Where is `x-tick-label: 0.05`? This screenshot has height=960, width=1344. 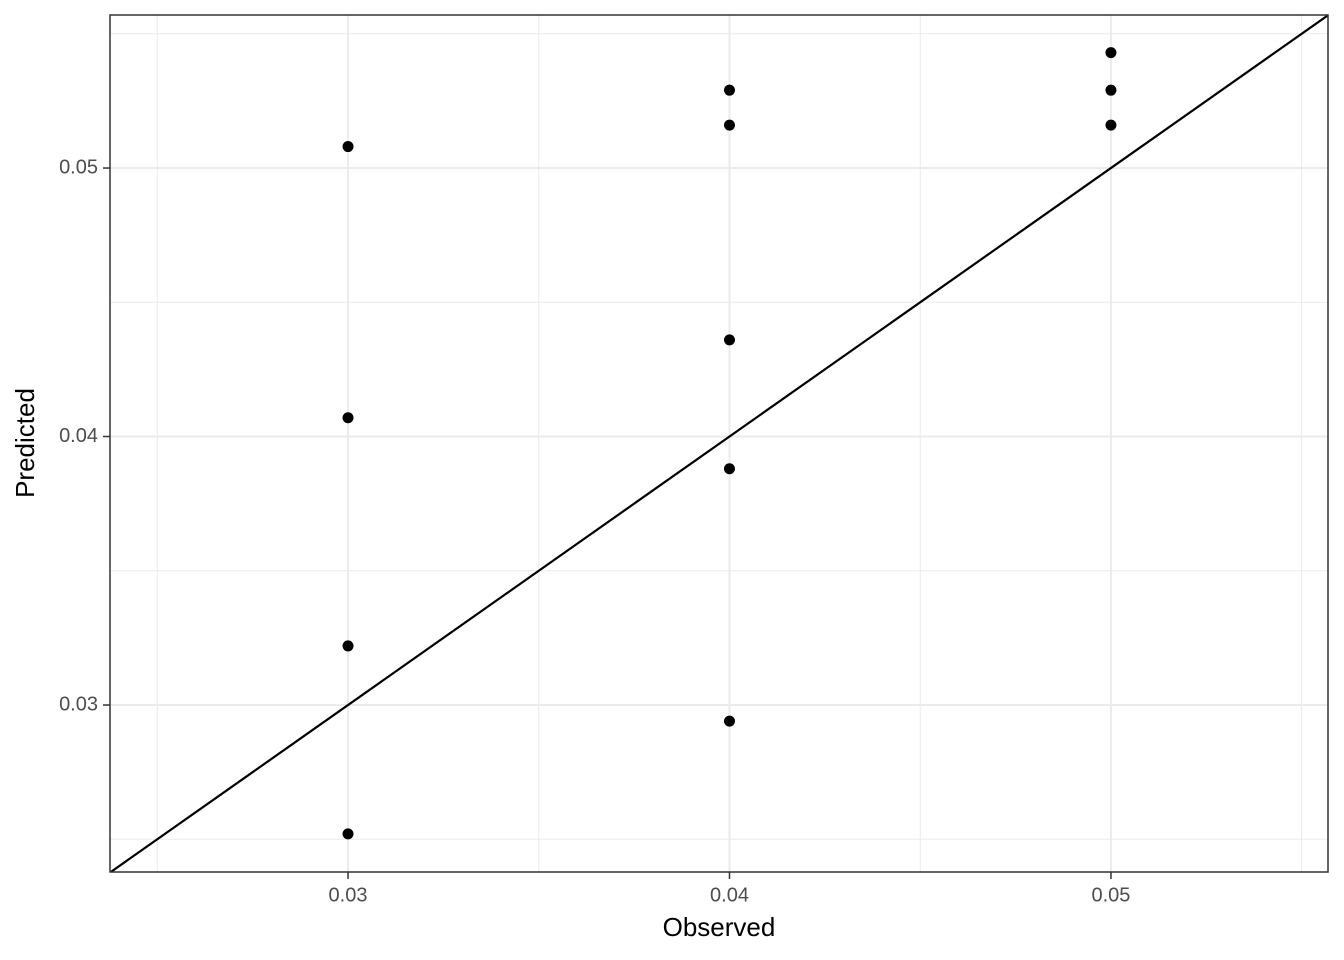 x-tick-label: 0.05 is located at coordinates (1110, 895).